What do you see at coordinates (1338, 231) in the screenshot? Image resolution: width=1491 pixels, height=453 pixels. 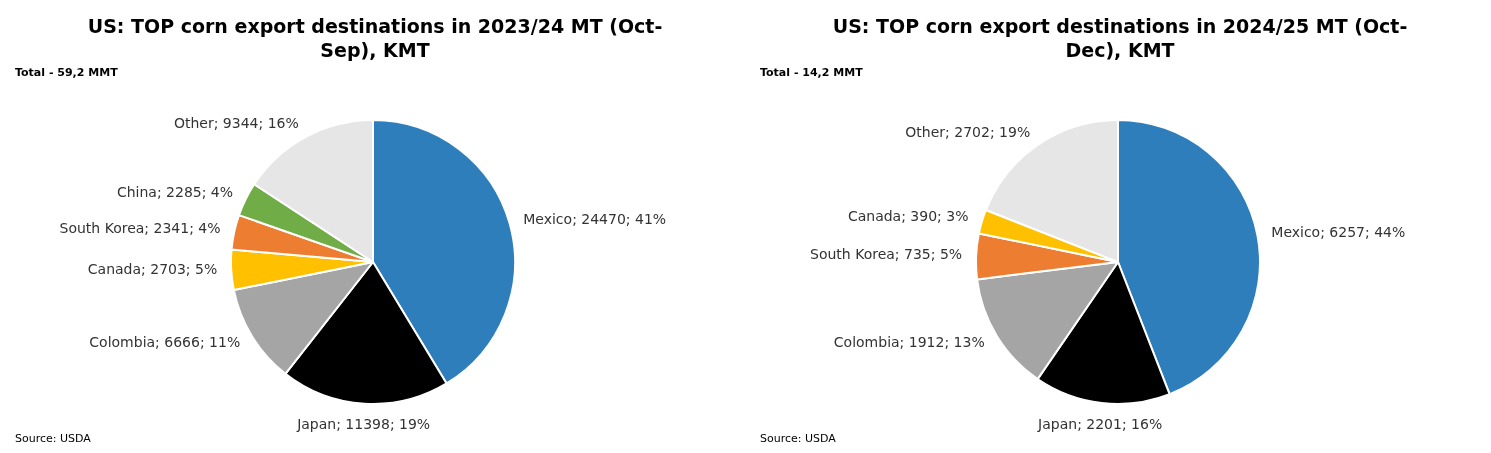 I see `slice-label: Mexico; 6257; 44%` at bounding box center [1338, 231].